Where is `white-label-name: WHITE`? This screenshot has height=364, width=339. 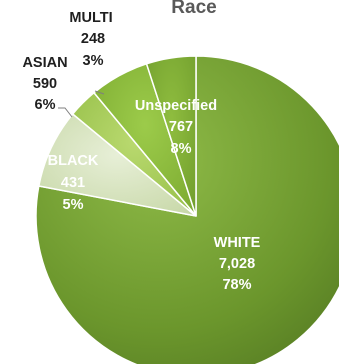
white-label-name: WHITE is located at coordinates (237, 243).